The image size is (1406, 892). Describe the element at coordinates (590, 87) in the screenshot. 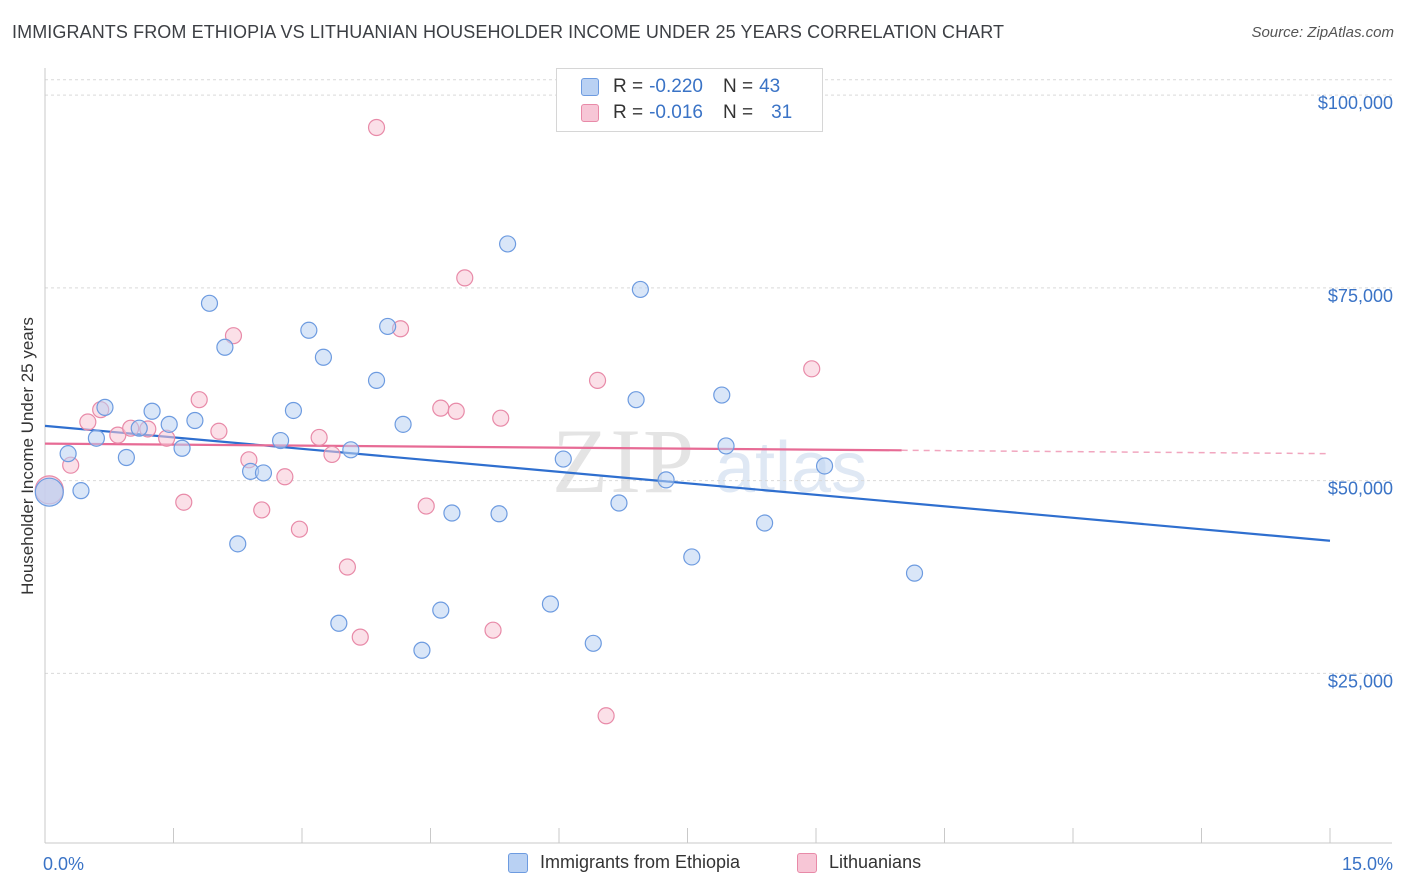

I see `ethiopia-swatch` at that location.